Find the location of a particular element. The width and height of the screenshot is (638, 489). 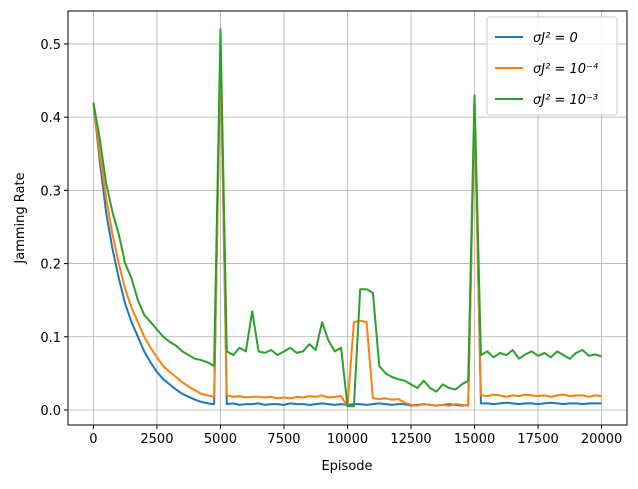

y-tick-label: 0.4 is located at coordinates (50, 118).